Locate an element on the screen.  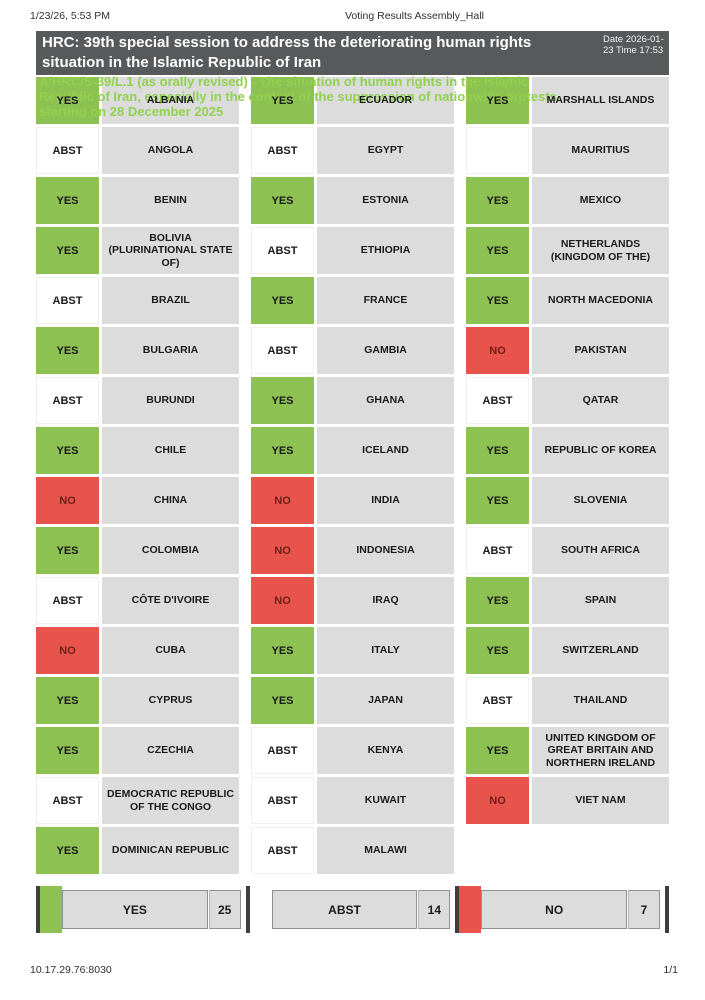
country-cell: BENIN is located at coordinates (170, 200).